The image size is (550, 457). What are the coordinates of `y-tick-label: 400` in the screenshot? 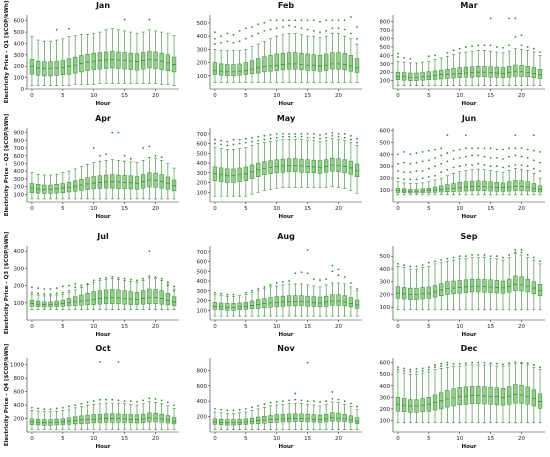 It's located at (19, 406).